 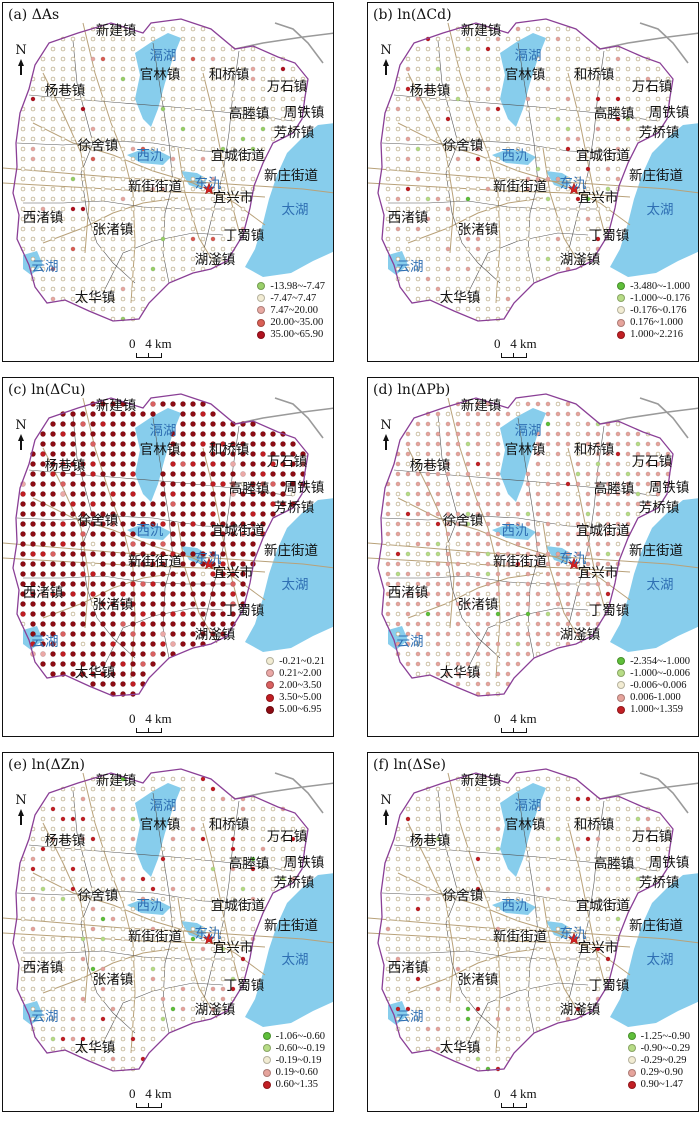 I want to click on scale-bar: 0 4 km, so click(x=164, y=348).